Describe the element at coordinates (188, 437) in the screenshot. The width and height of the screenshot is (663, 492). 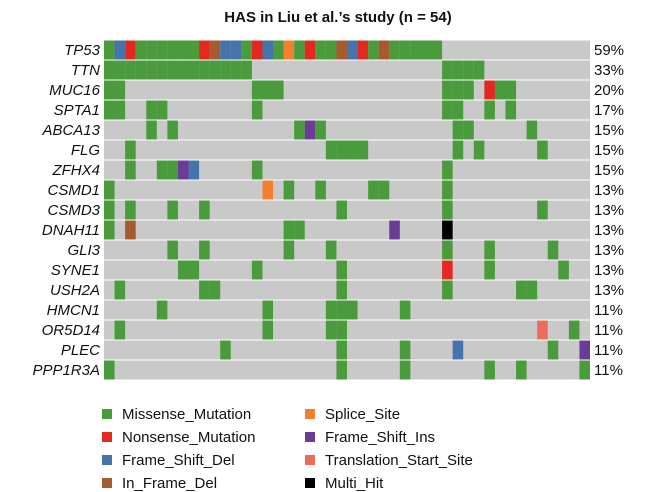
I see `legend-label: Nonsense_Mutation` at that location.